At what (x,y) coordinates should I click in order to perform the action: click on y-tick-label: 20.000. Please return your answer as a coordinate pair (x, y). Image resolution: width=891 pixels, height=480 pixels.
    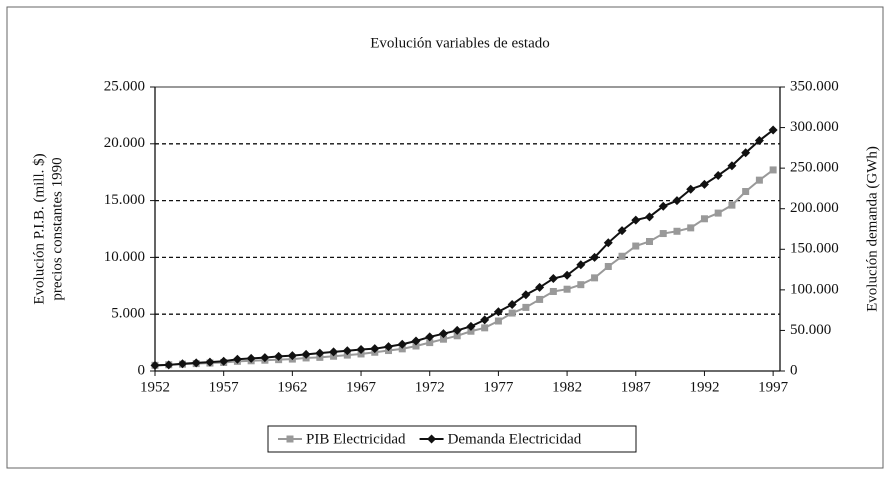
    Looking at the image, I should click on (124, 143).